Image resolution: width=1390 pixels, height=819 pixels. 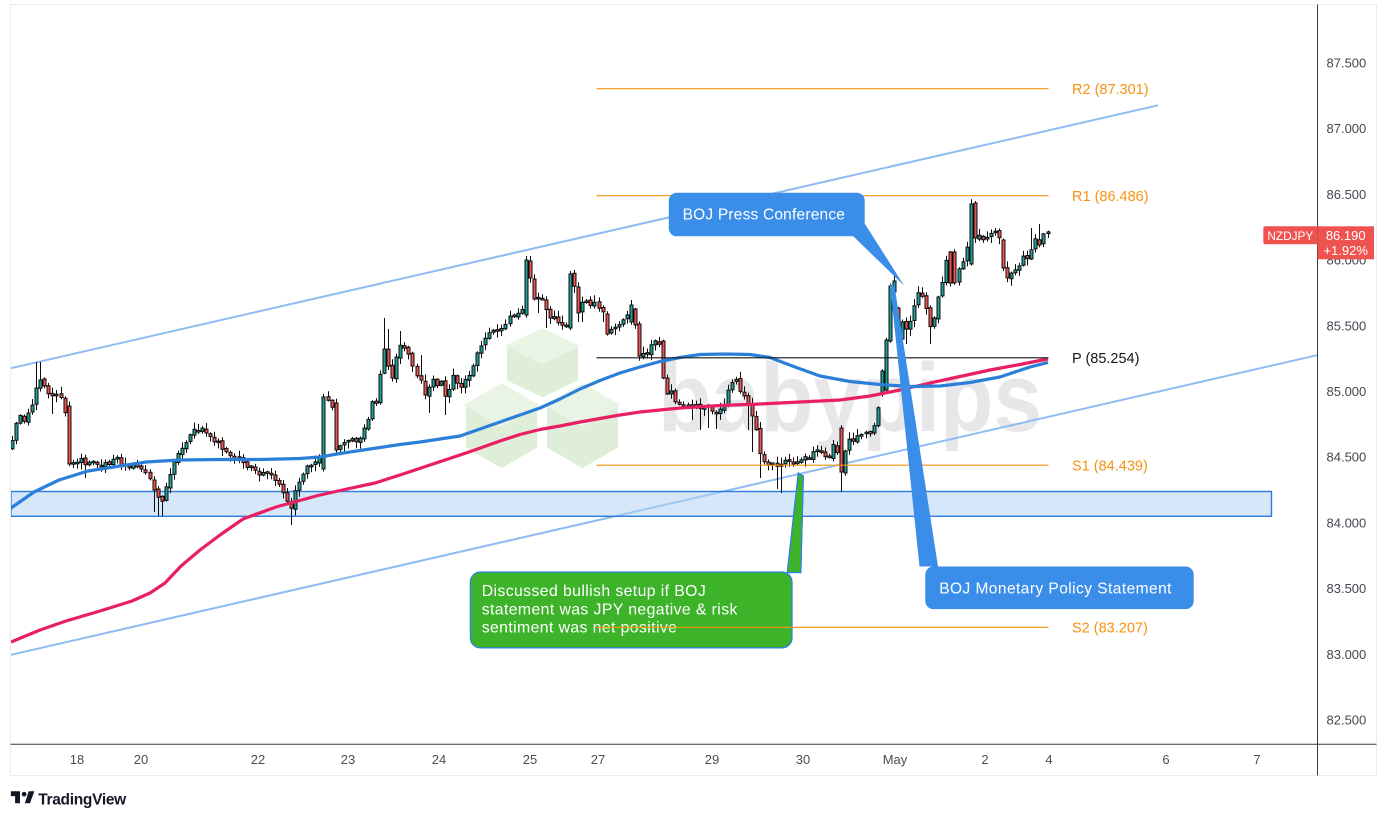 I want to click on svg-text: sentiment was net positive, so click(x=580, y=628).